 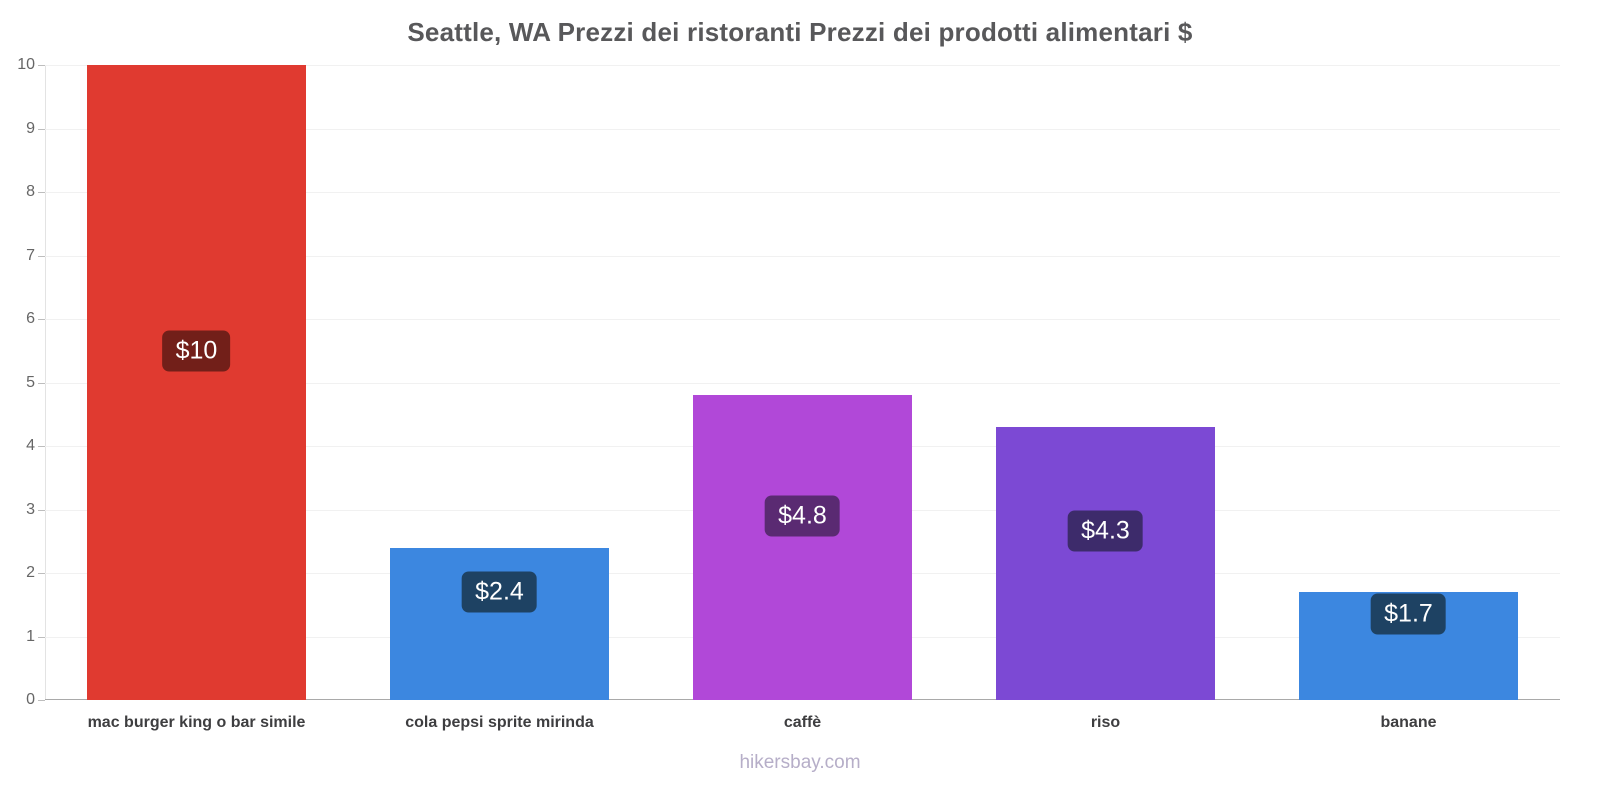 I want to click on value-badge: $4.3, so click(x=1105, y=531).